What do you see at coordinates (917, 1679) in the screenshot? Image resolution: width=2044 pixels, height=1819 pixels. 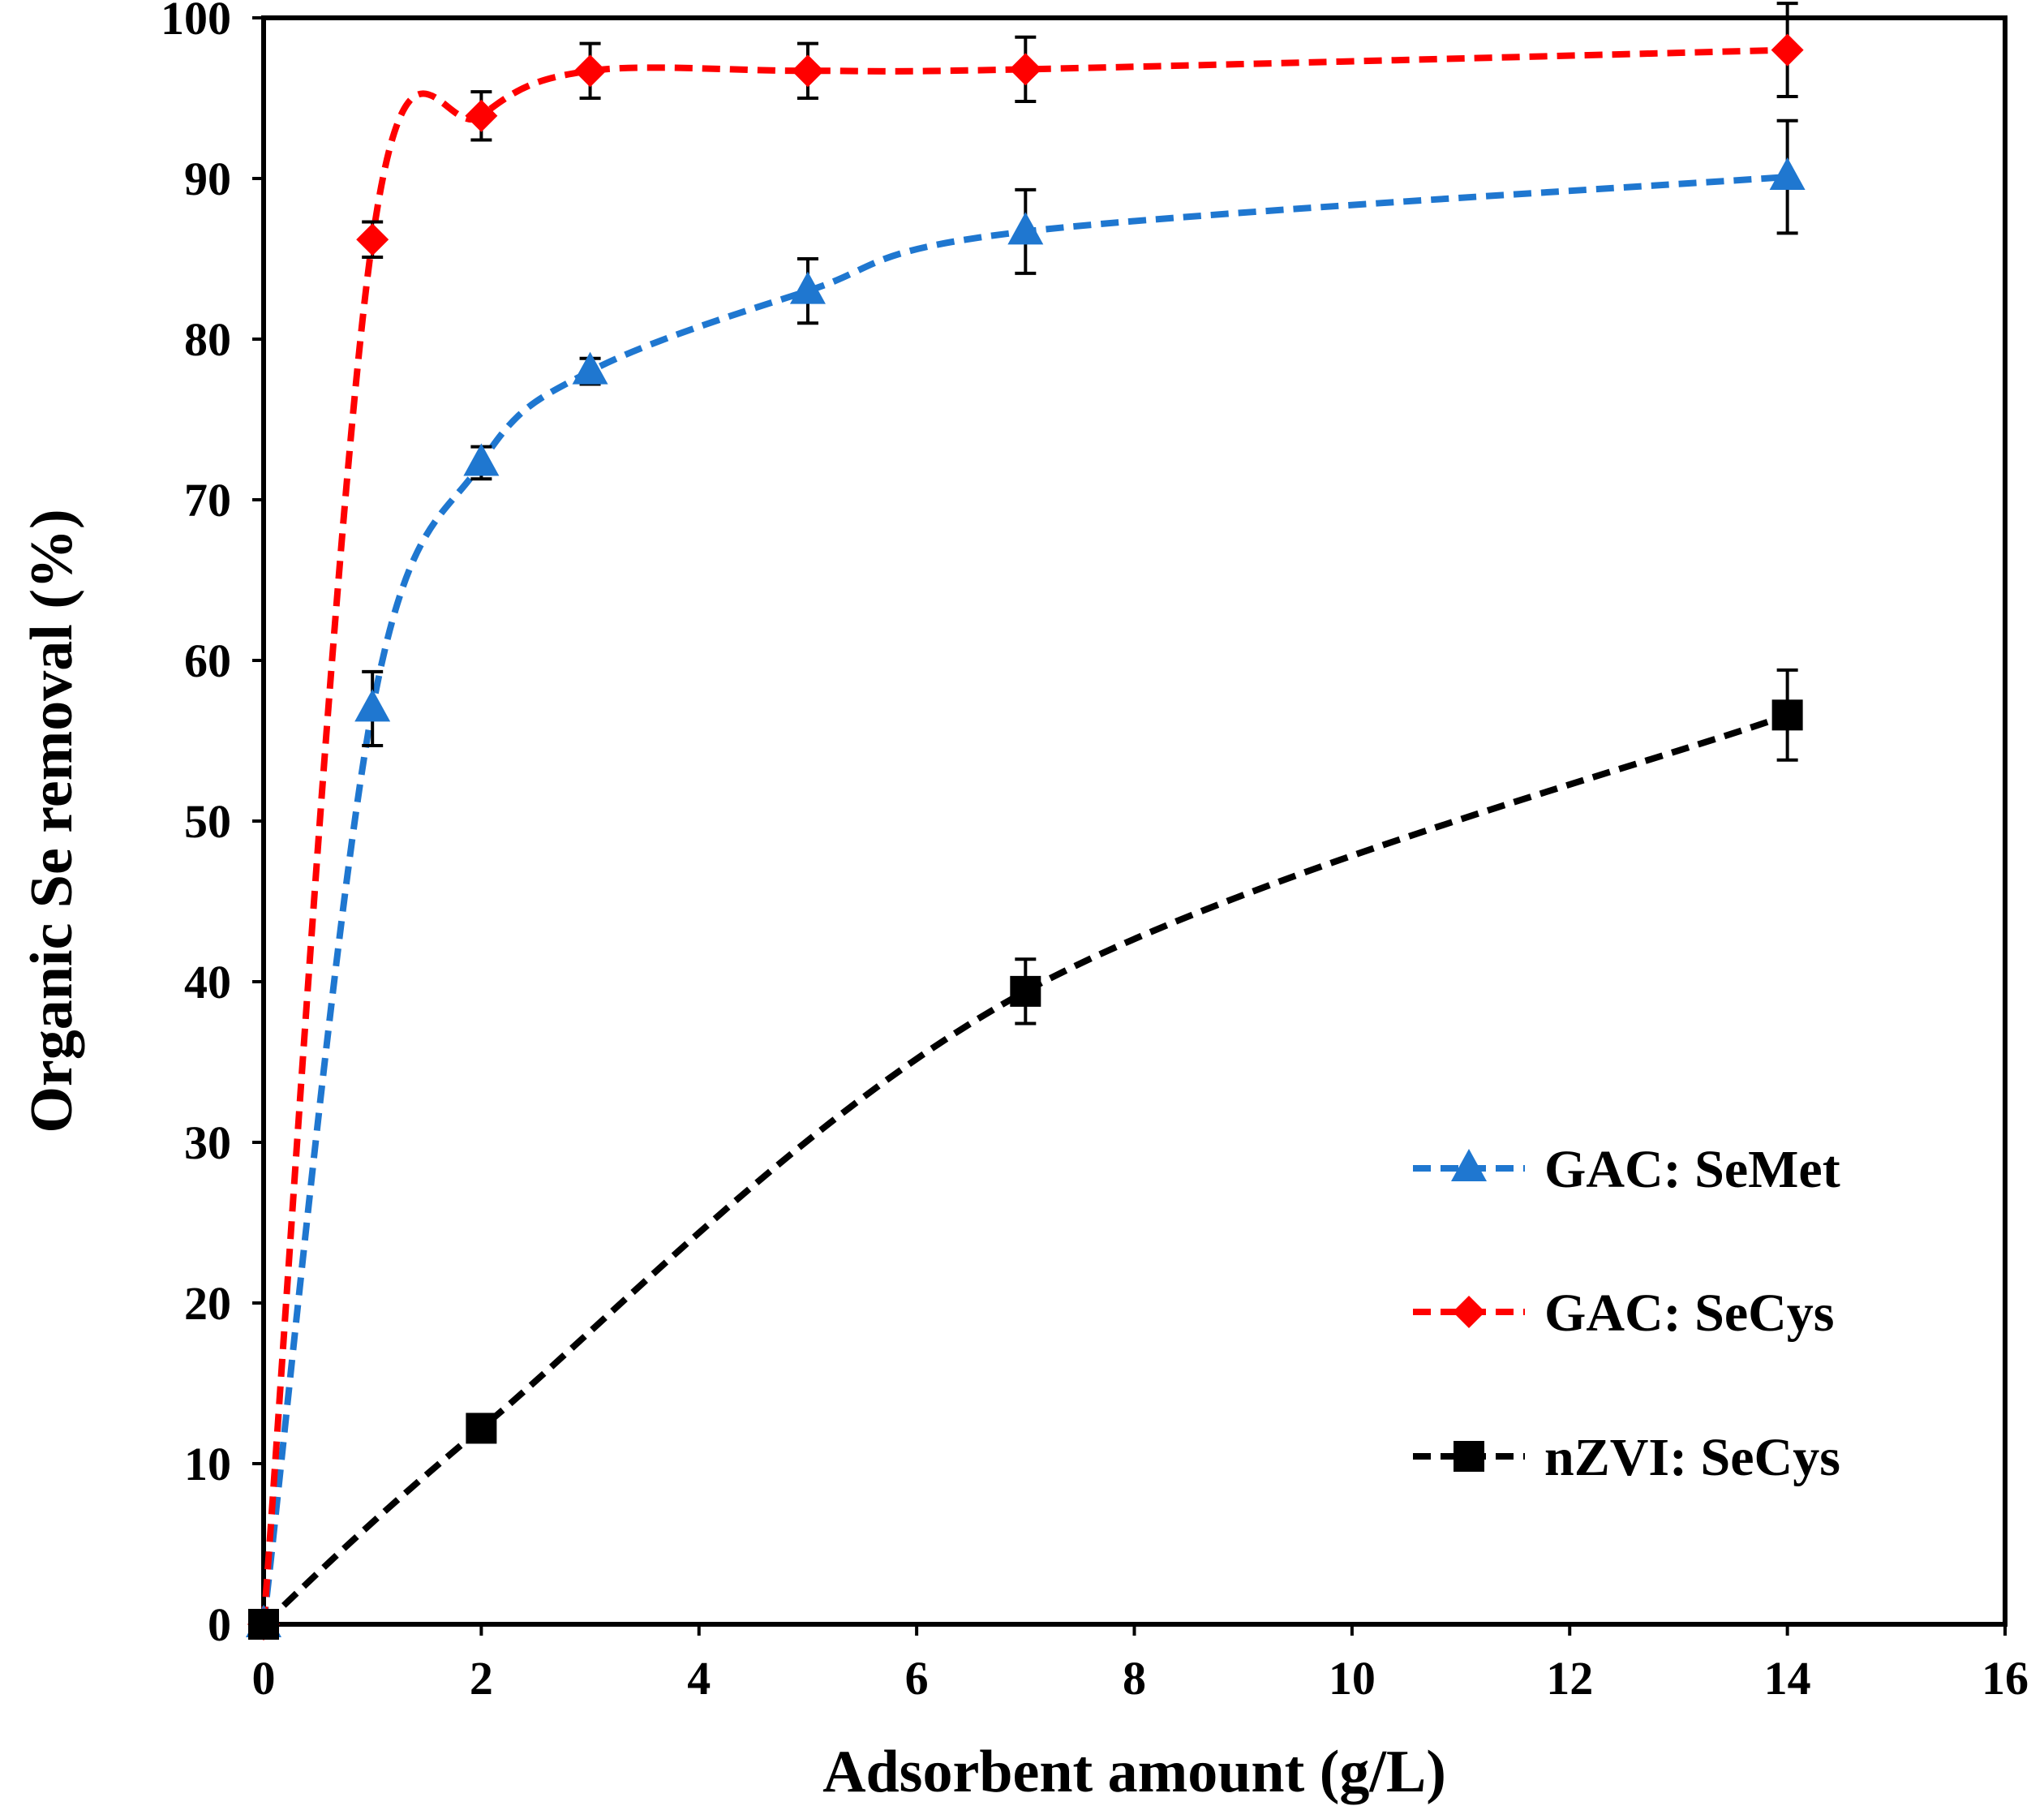 I see `x-tick-label: 6` at bounding box center [917, 1679].